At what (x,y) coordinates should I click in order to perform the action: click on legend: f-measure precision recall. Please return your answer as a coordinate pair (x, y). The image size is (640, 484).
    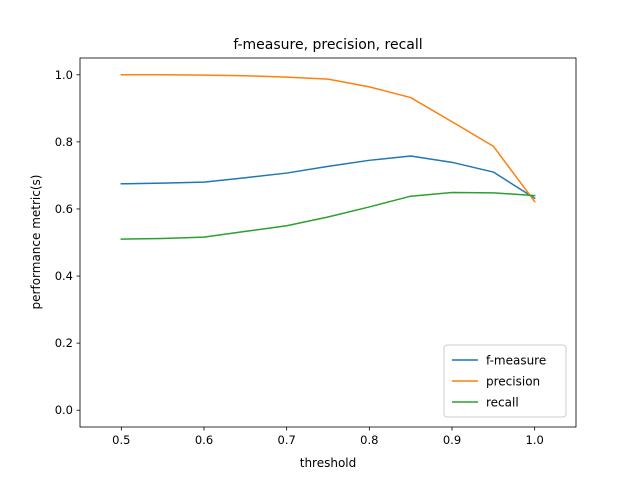
    Looking at the image, I should click on (505, 381).